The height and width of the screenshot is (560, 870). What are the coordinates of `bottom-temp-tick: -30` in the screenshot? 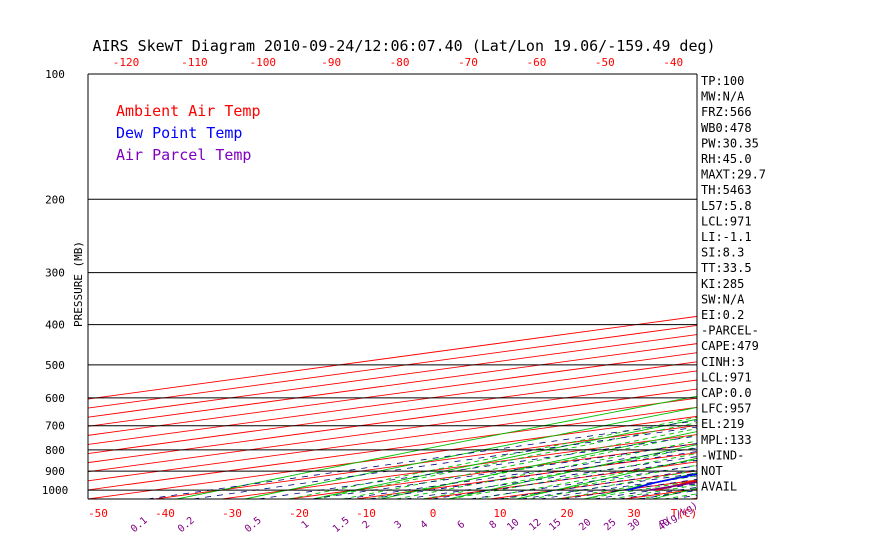 It's located at (232, 513).